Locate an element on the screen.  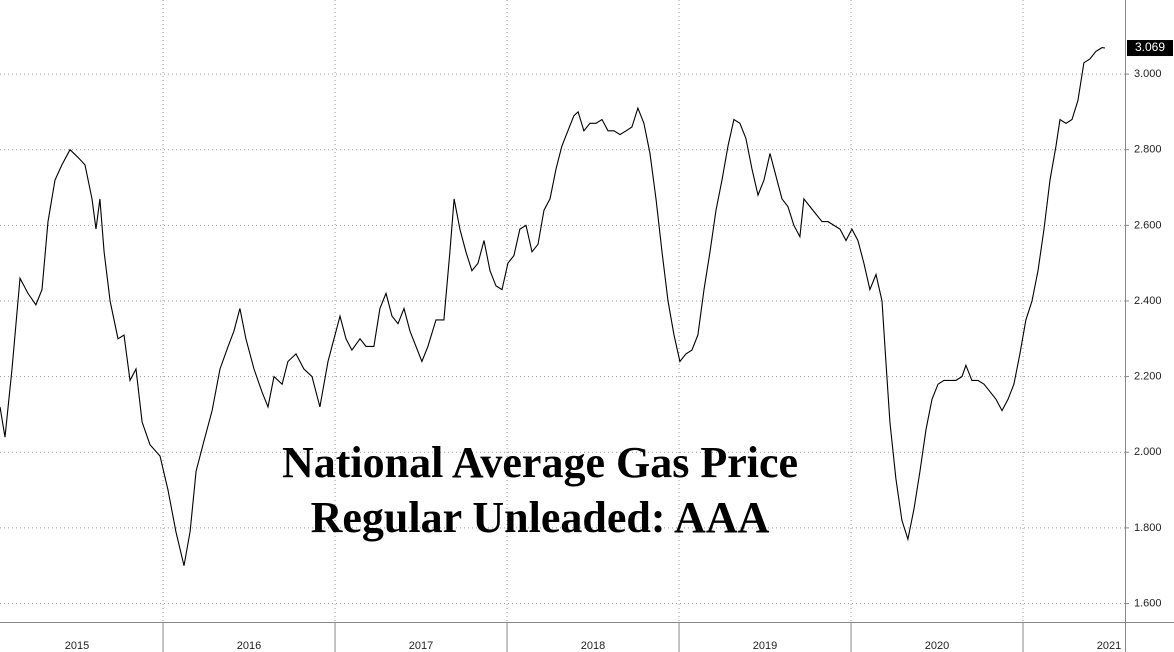
x-tick-label: 2021 is located at coordinates (1109, 646).